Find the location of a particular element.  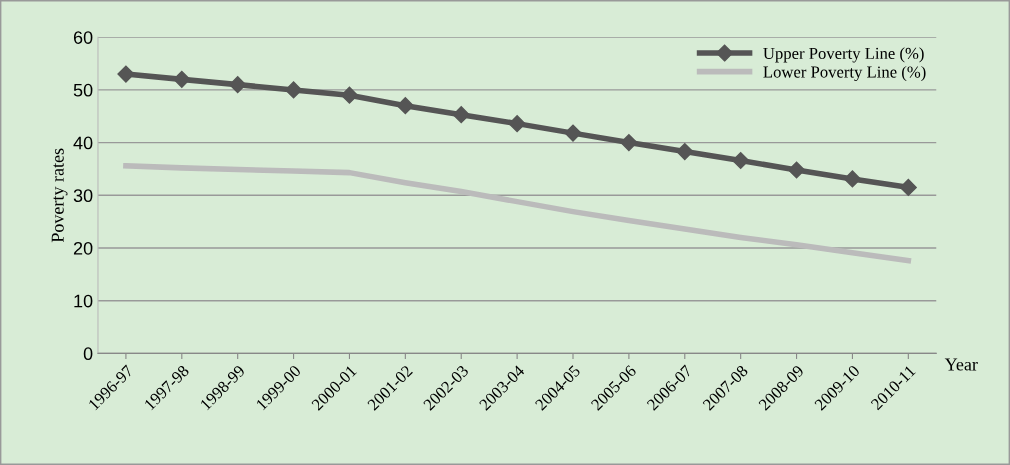

y-axis-title: Poverty rates is located at coordinates (59, 195).